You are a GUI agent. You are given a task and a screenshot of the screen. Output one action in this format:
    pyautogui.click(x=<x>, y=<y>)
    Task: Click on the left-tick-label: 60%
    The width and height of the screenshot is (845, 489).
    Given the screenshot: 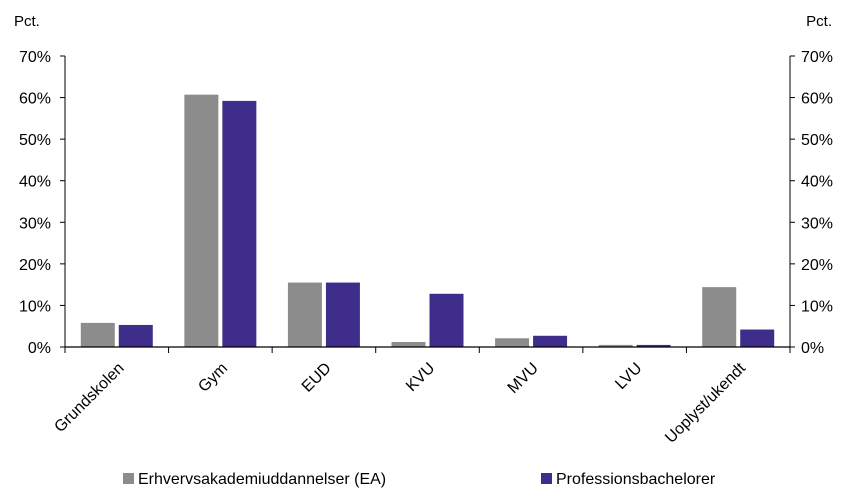 What is the action you would take?
    pyautogui.click(x=35, y=99)
    